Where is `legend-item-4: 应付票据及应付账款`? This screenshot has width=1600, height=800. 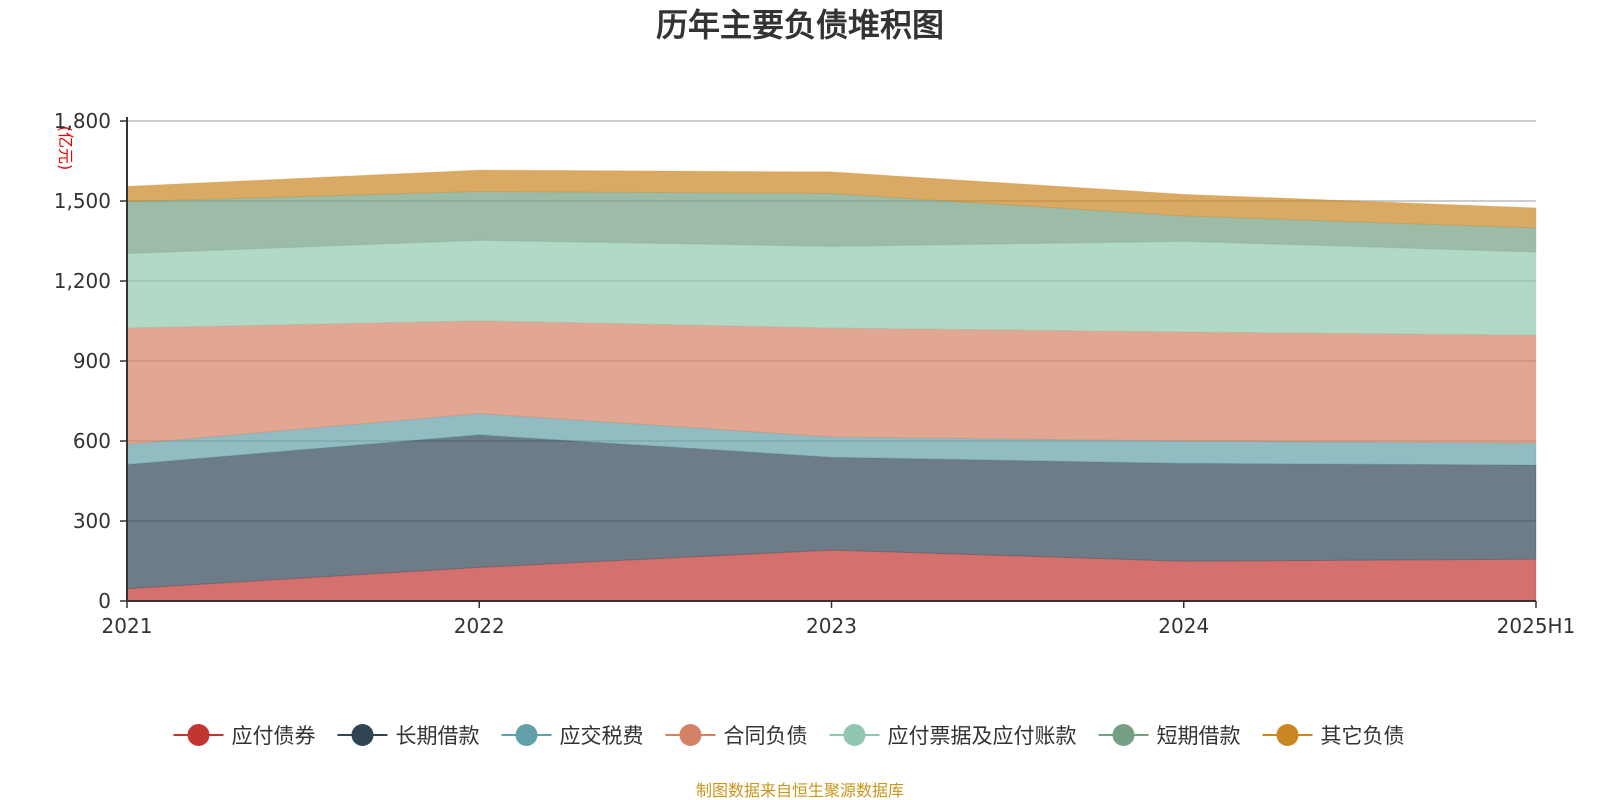 legend-item-4: 应付票据及应付账款 is located at coordinates (953, 736).